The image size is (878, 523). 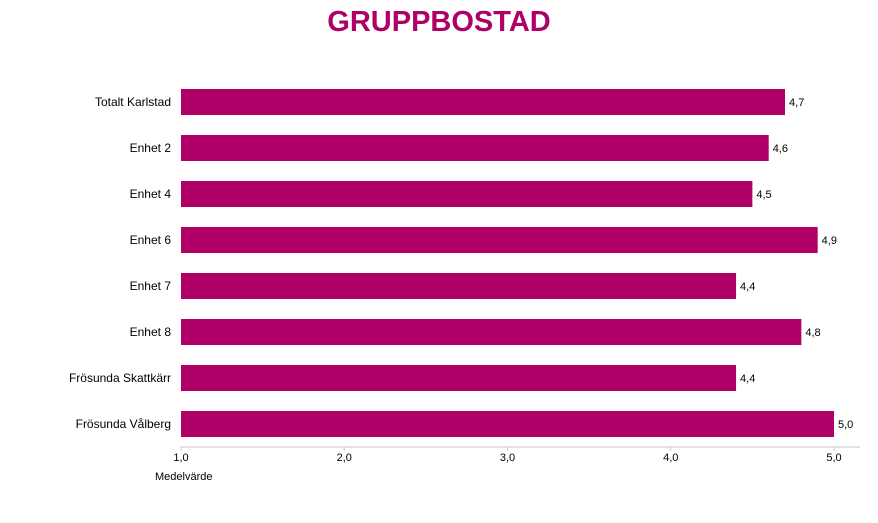 What do you see at coordinates (780, 149) in the screenshot?
I see `bar-value-label: 4,6` at bounding box center [780, 149].